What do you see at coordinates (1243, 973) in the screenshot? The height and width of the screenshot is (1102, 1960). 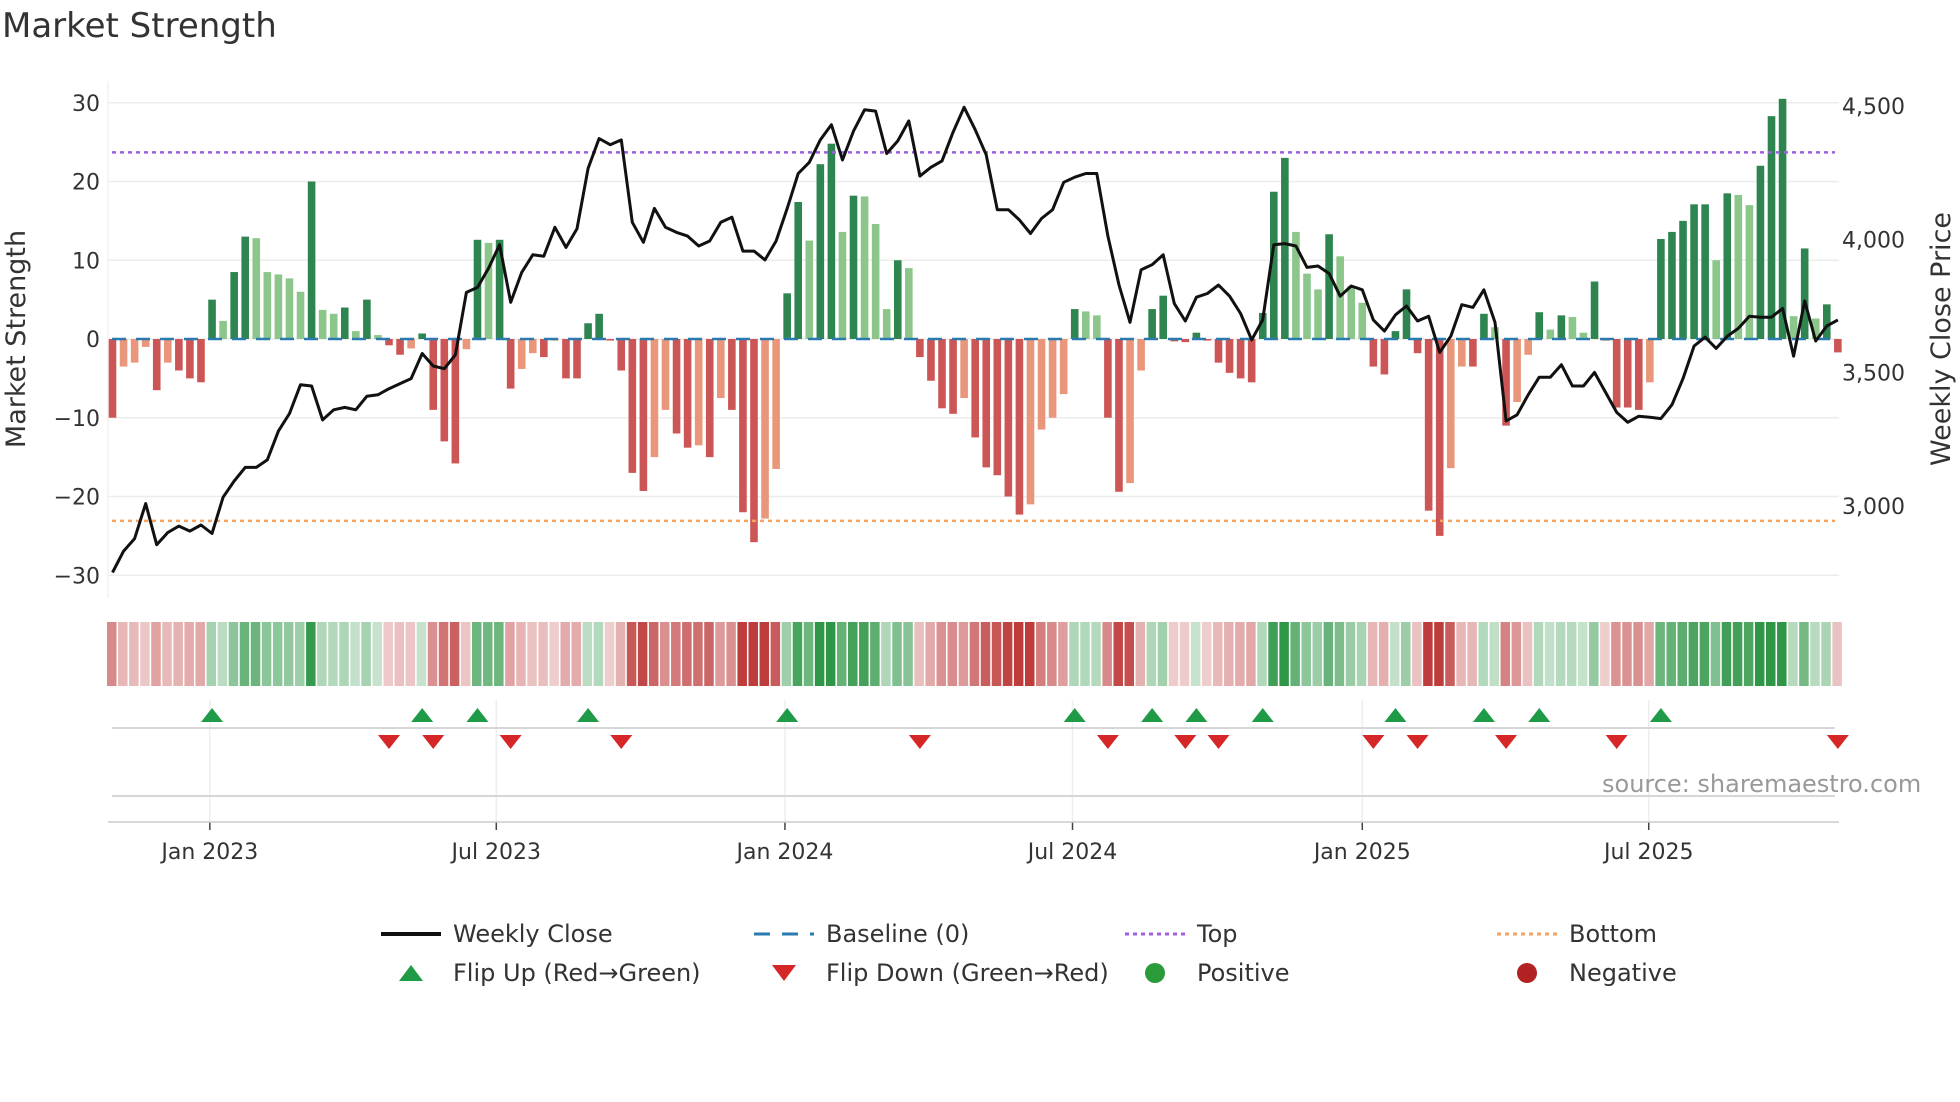 I see `legend-label: Positive` at bounding box center [1243, 973].